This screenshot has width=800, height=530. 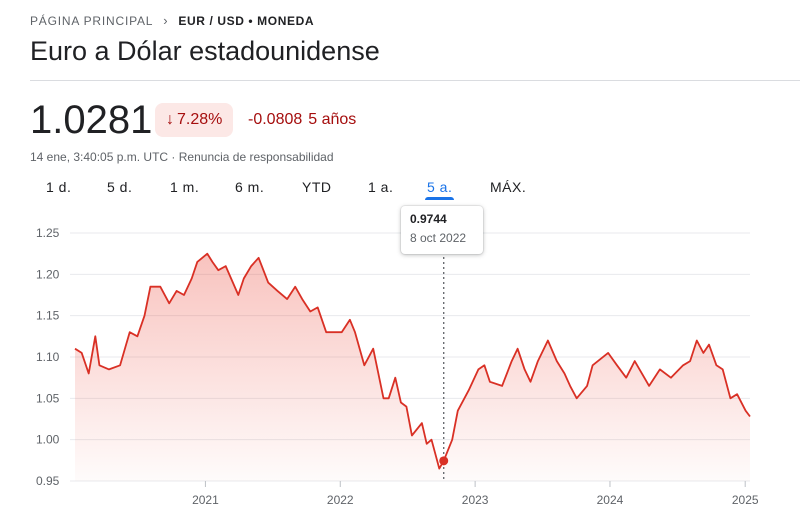 What do you see at coordinates (48, 357) in the screenshot?
I see `y-tick-label: 1.10` at bounding box center [48, 357].